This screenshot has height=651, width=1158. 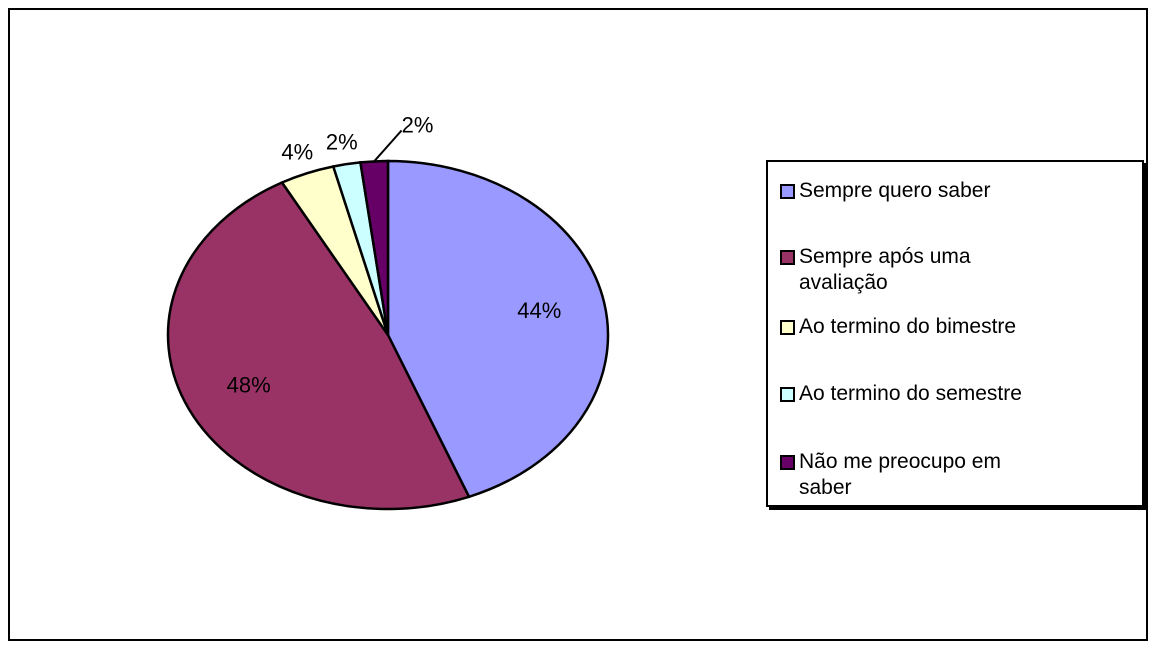 I want to click on legend-entry: Não me preocupo em saber, so click(x=955, y=475).